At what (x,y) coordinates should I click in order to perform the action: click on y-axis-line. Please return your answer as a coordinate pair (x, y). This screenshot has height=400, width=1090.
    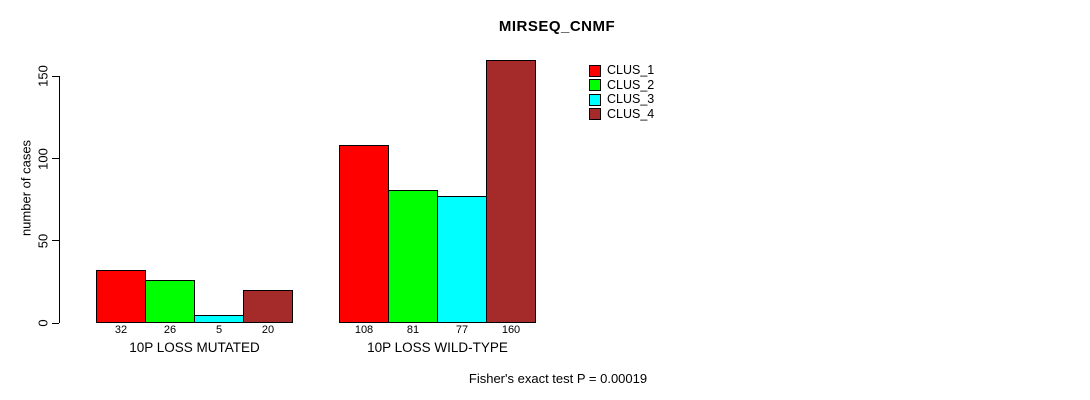
    Looking at the image, I should click on (59, 199).